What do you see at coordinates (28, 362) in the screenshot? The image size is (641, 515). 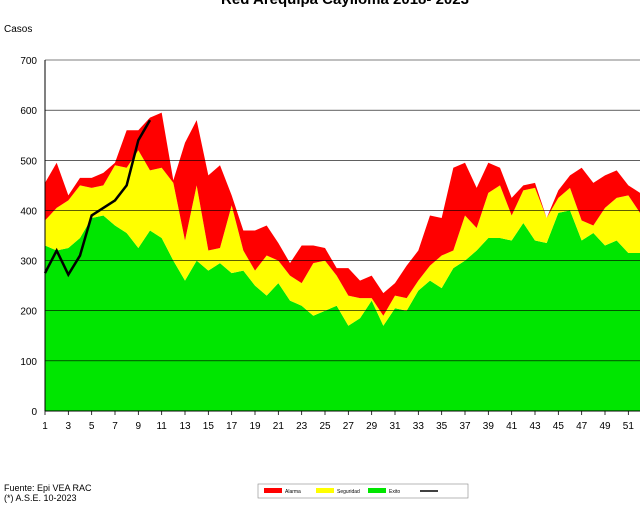 I see `y-tick-label: 100` at bounding box center [28, 362].